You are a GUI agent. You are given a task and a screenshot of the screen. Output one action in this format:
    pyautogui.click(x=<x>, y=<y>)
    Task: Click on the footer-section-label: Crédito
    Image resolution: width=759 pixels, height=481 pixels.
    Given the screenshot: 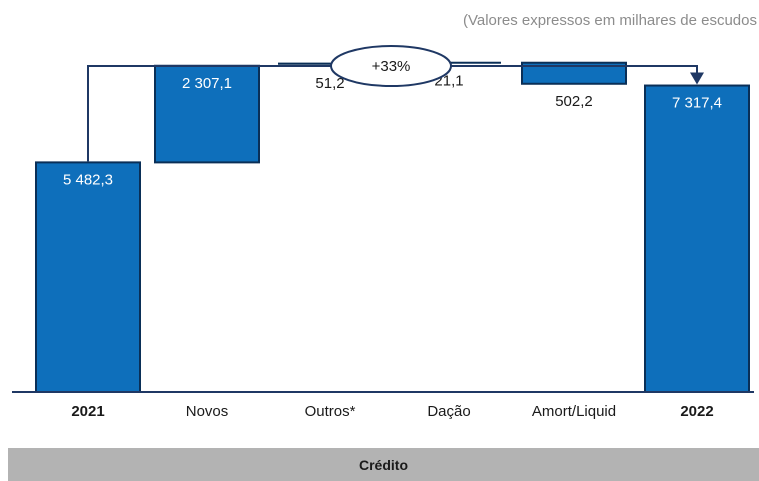 What is the action you would take?
    pyautogui.click(x=383, y=464)
    